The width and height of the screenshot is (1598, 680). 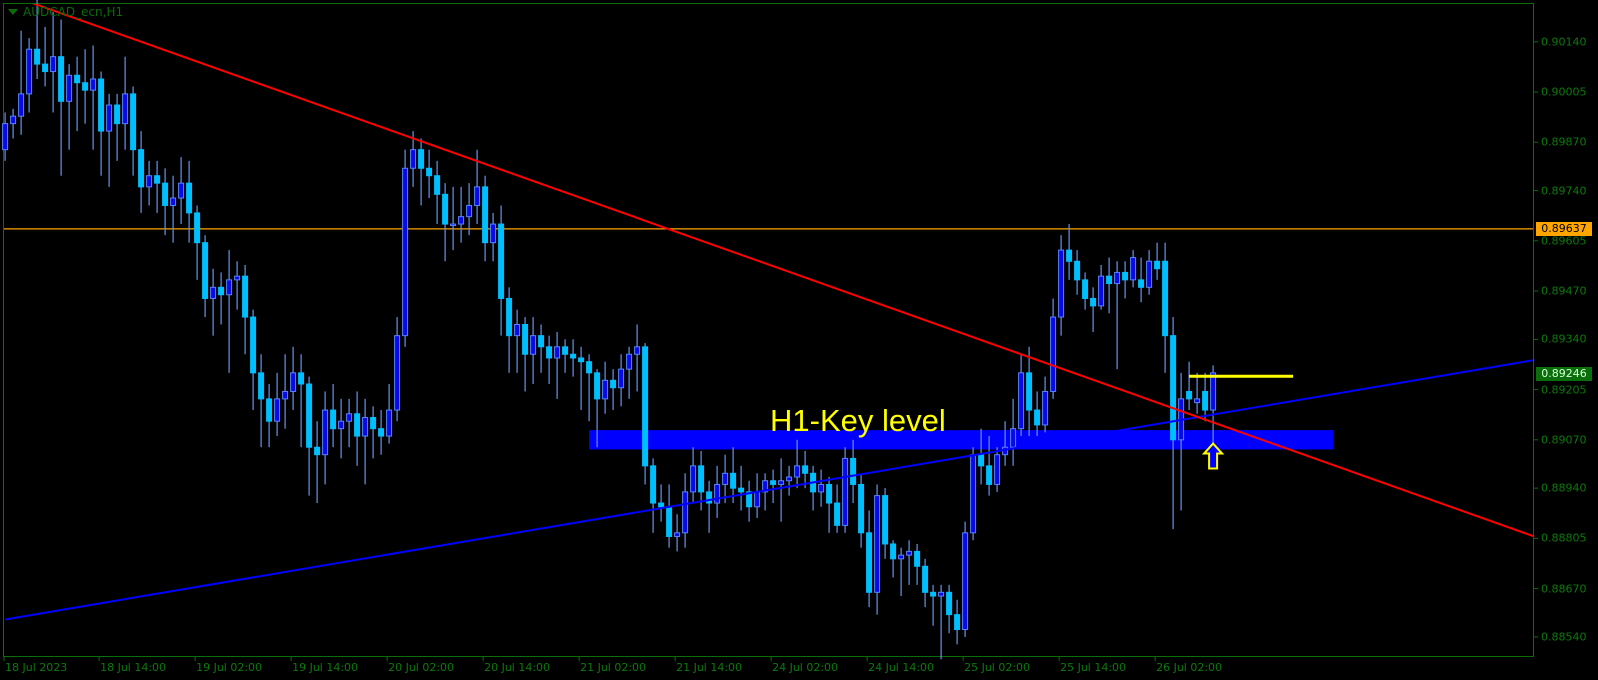 I want to click on time-tick-label: 19 Jul 14:00, so click(x=325, y=667).